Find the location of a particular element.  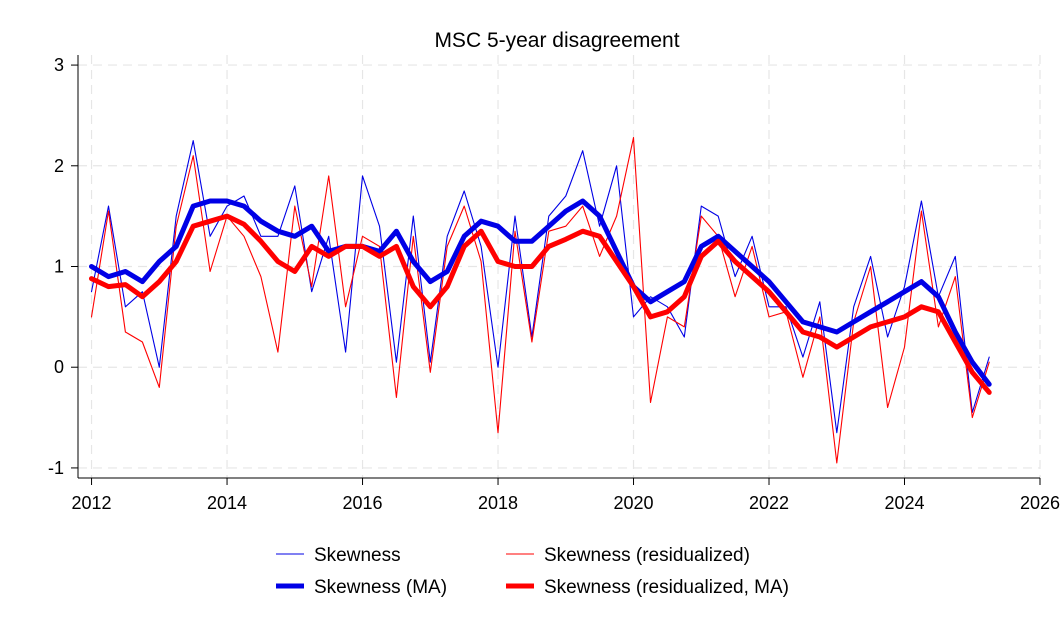

legend-label: Skewness (residualized) is located at coordinates (647, 555).